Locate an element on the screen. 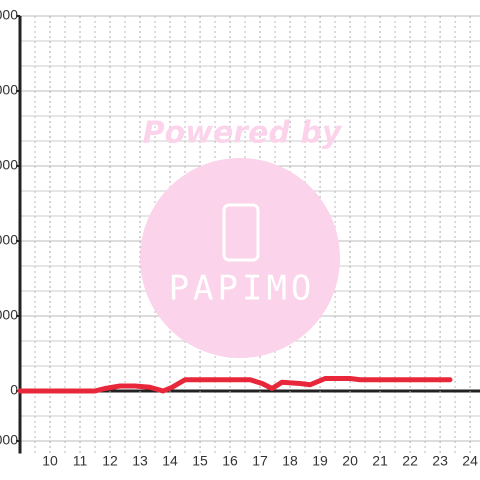  x-tick-label: 16 is located at coordinates (230, 461).